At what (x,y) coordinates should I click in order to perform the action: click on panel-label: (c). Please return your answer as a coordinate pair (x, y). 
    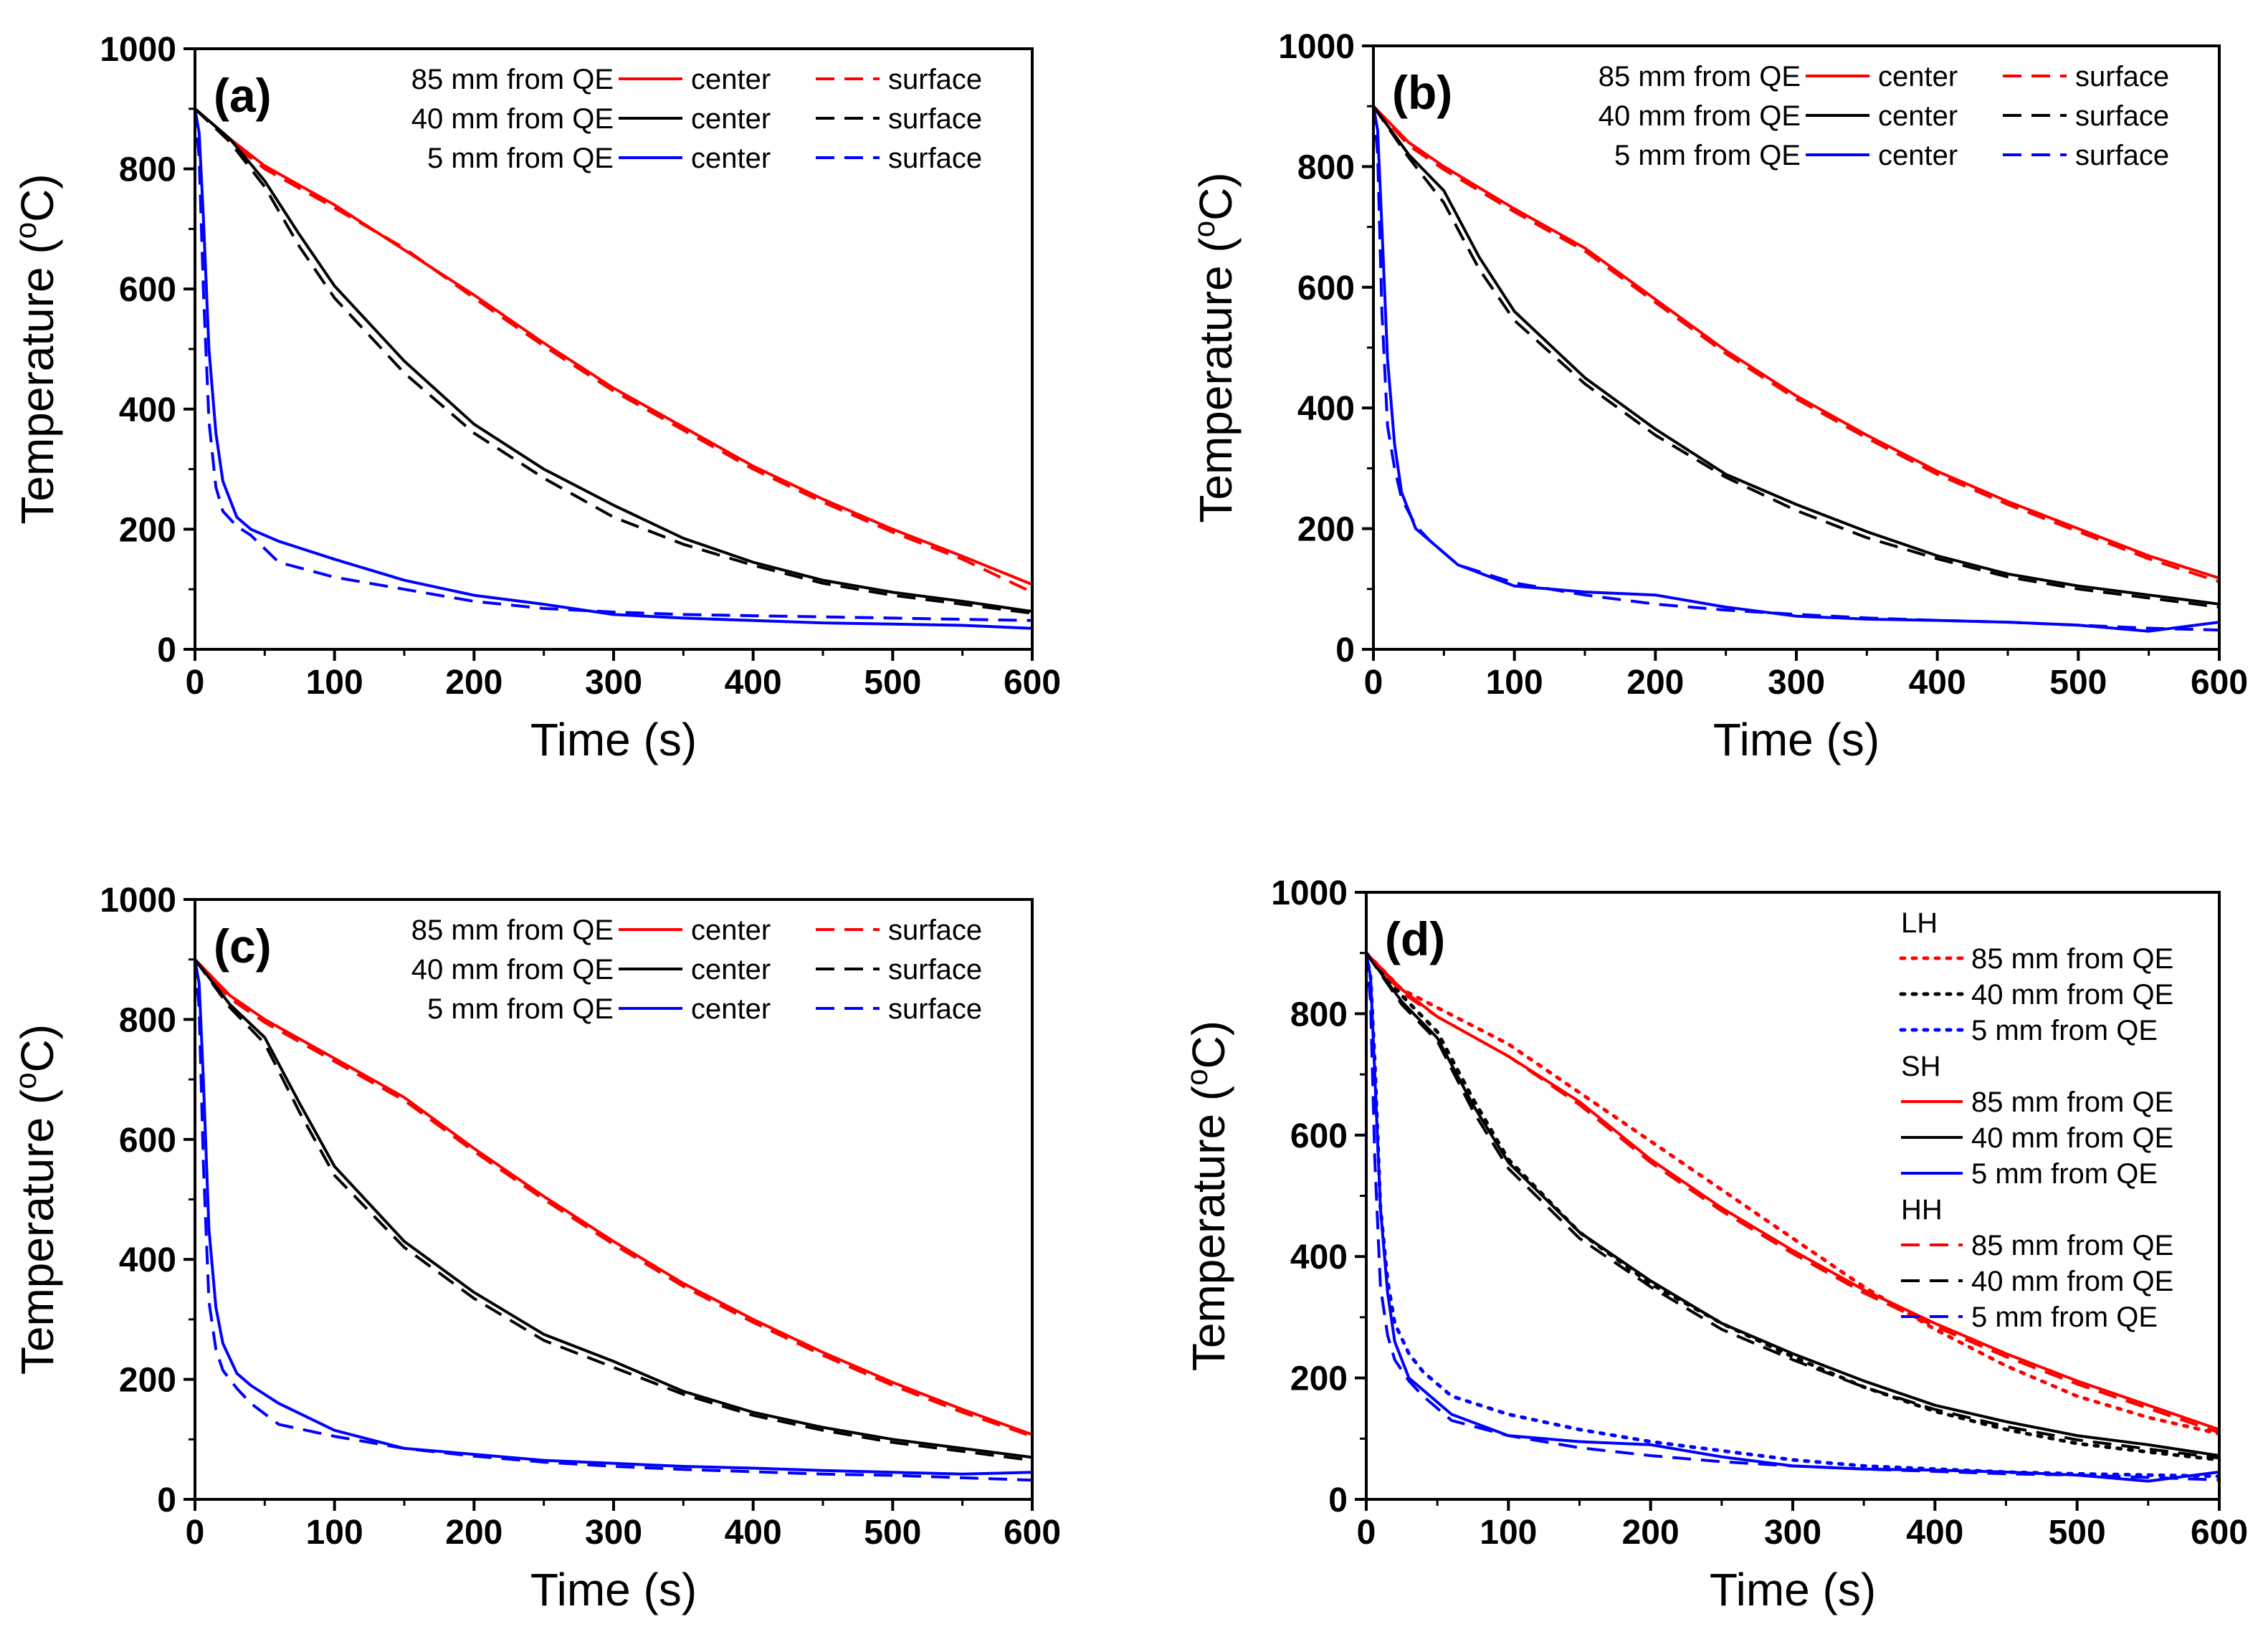
    Looking at the image, I should click on (243, 946).